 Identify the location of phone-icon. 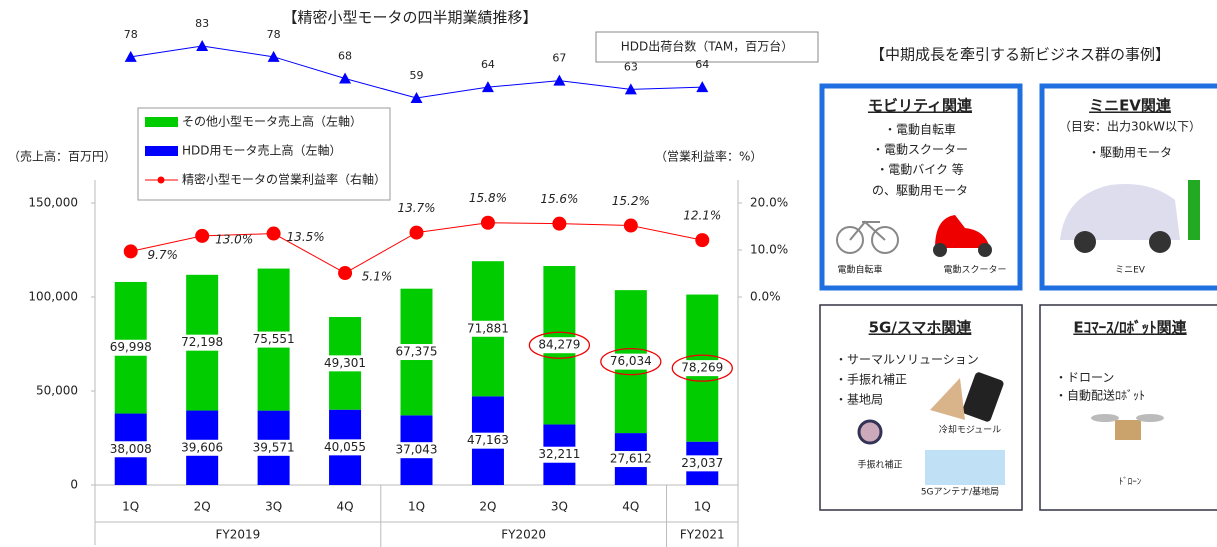
(967, 397).